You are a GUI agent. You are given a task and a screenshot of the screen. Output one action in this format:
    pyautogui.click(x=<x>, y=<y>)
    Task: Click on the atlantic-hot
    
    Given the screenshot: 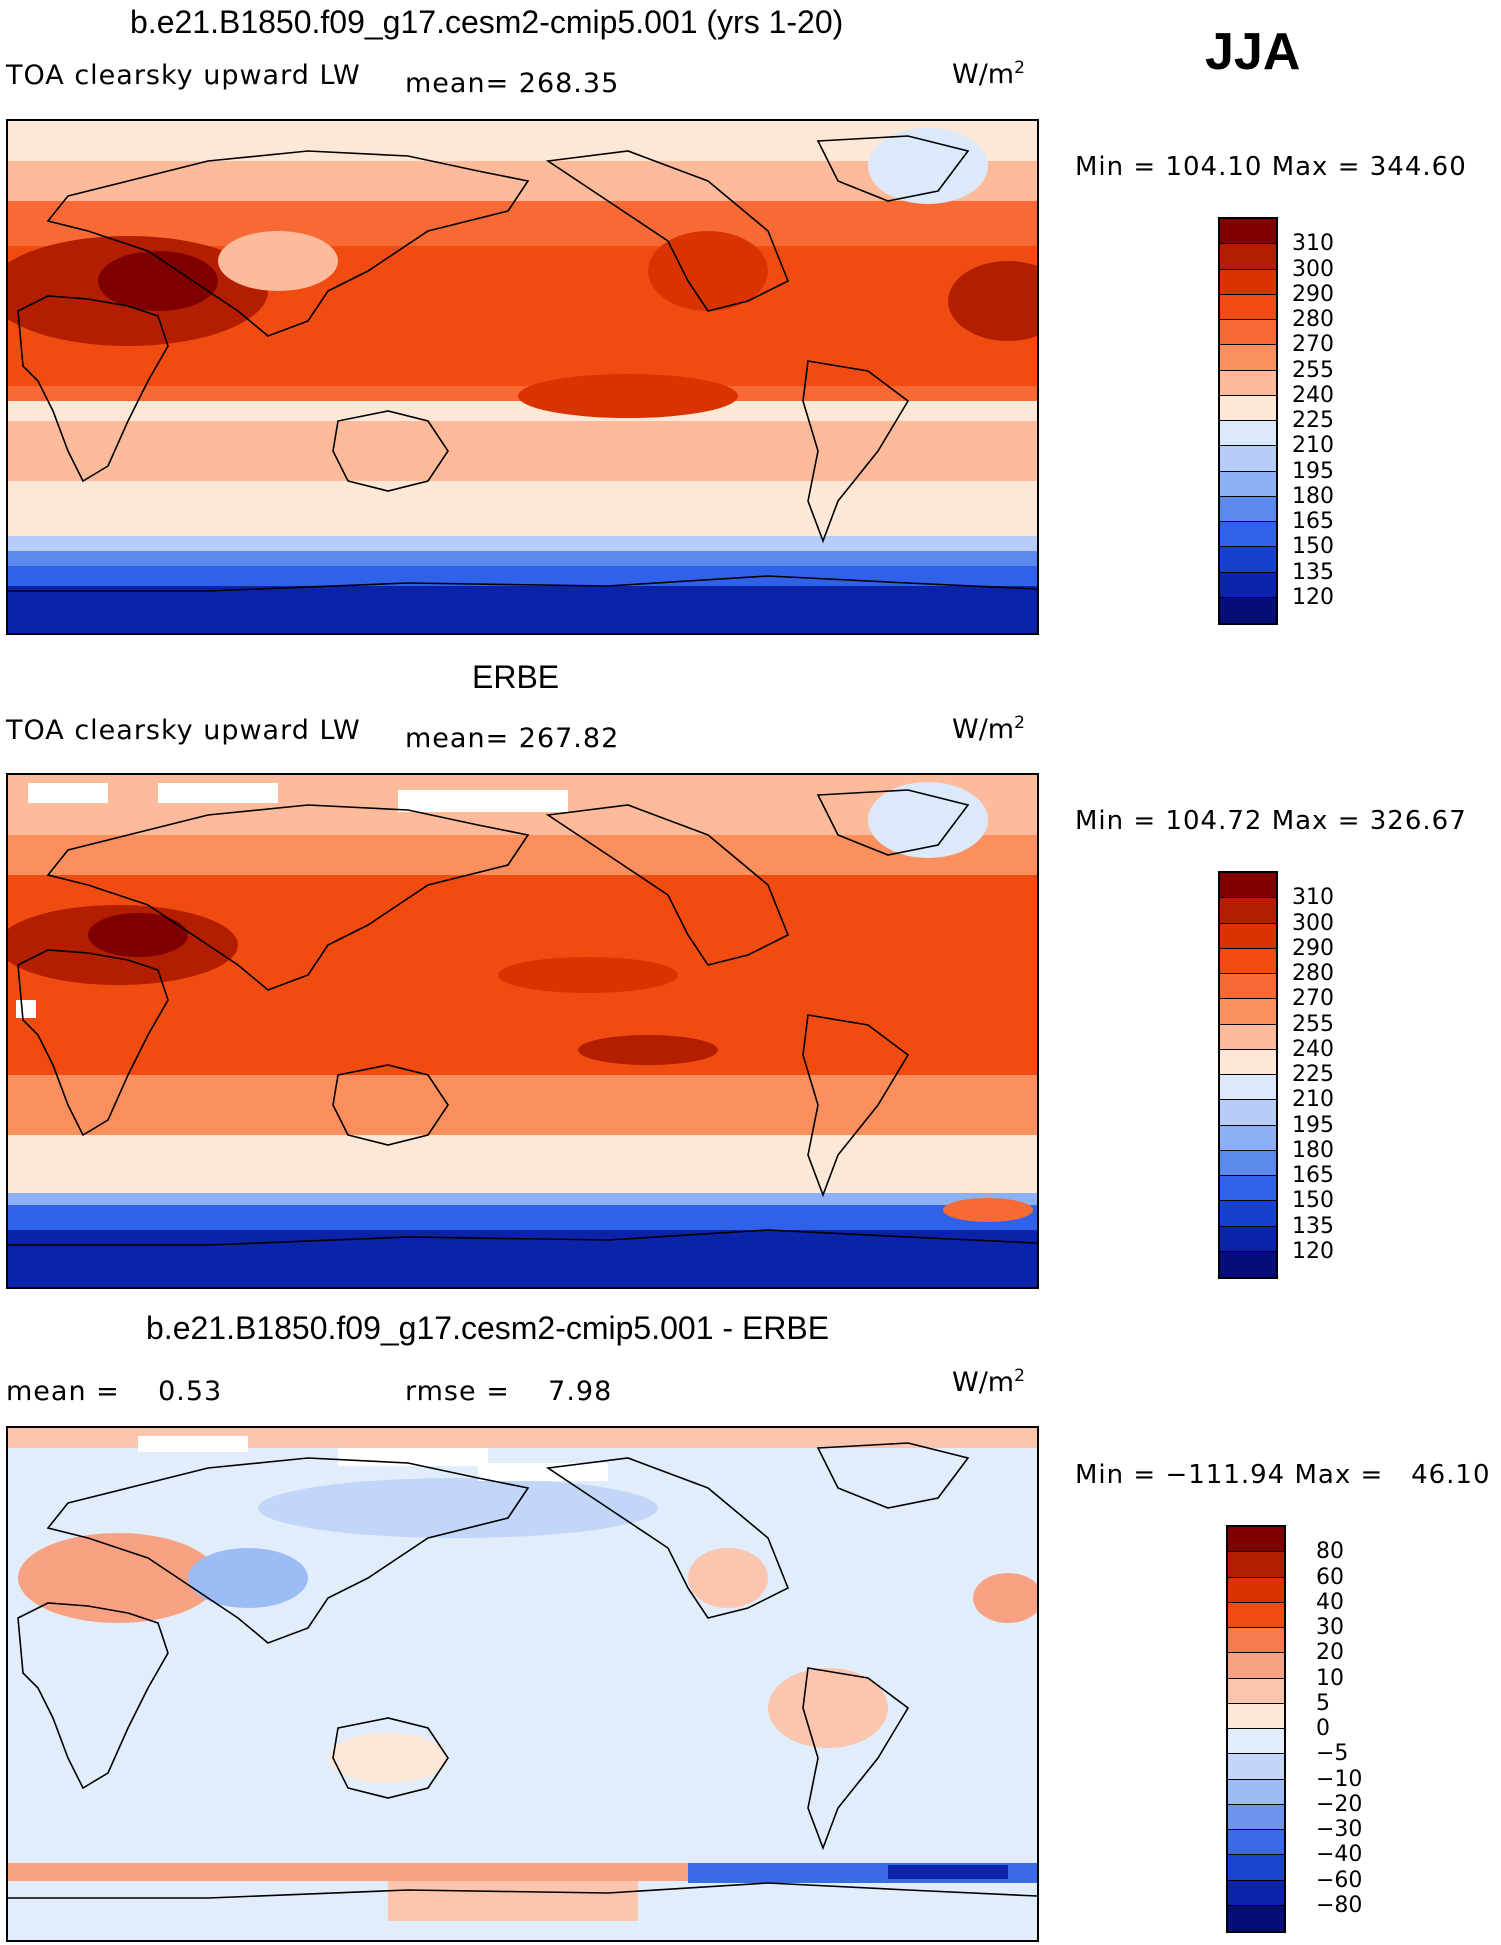 What is the action you would take?
    pyautogui.click(x=992, y=301)
    